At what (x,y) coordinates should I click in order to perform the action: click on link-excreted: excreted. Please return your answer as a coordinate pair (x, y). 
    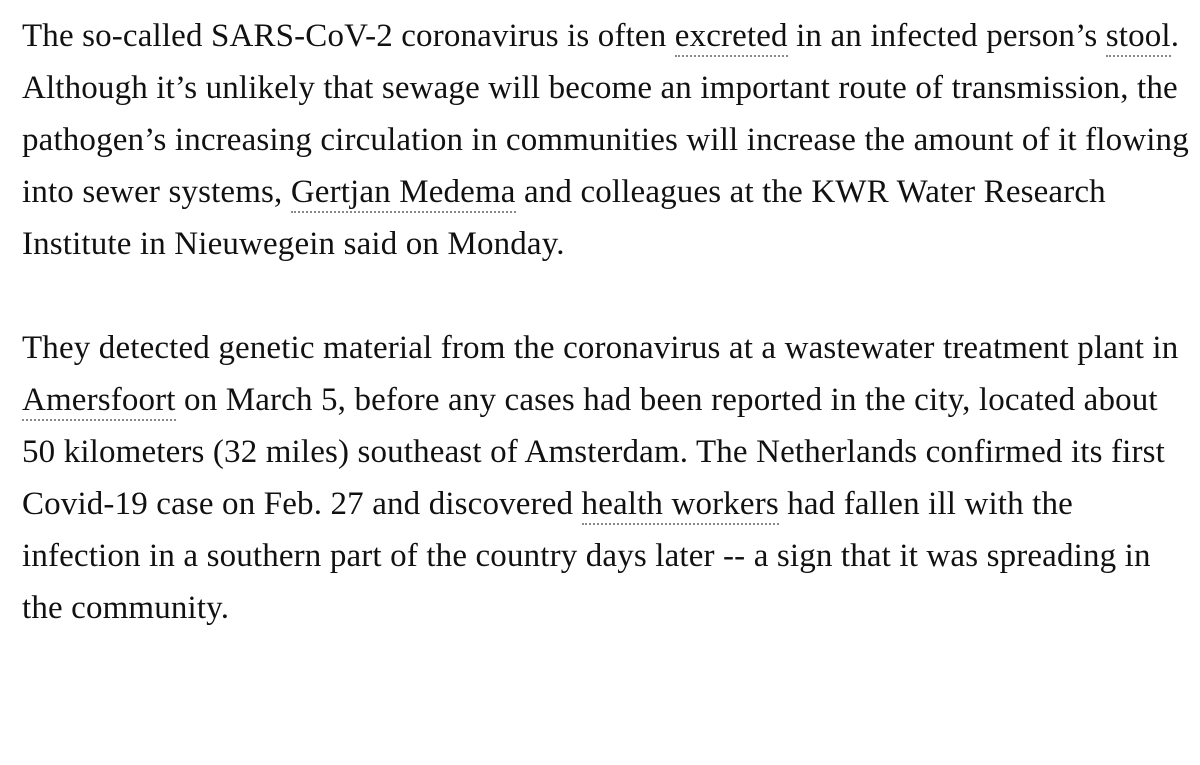
    Looking at the image, I should click on (731, 37).